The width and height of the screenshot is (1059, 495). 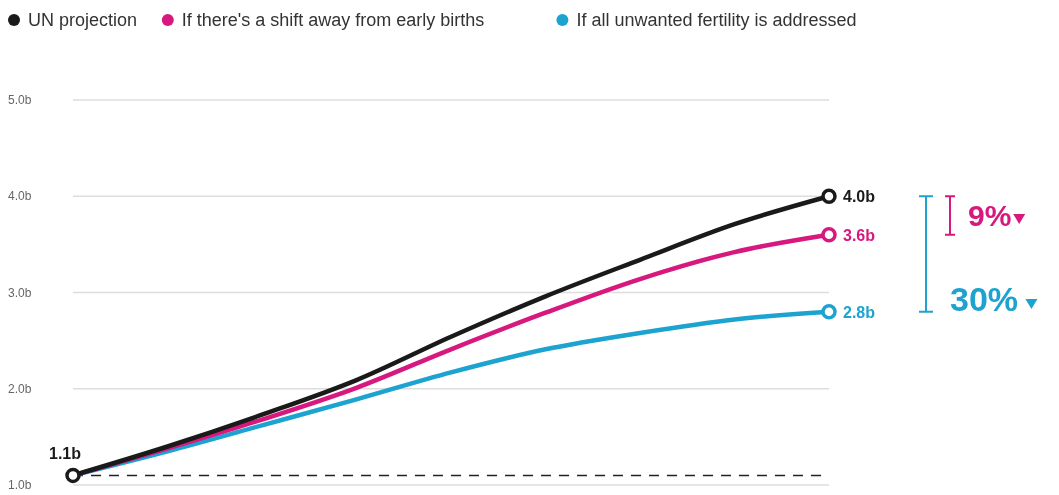 What do you see at coordinates (333, 20) in the screenshot?
I see `legend-label: If there's a shift away from early births` at bounding box center [333, 20].